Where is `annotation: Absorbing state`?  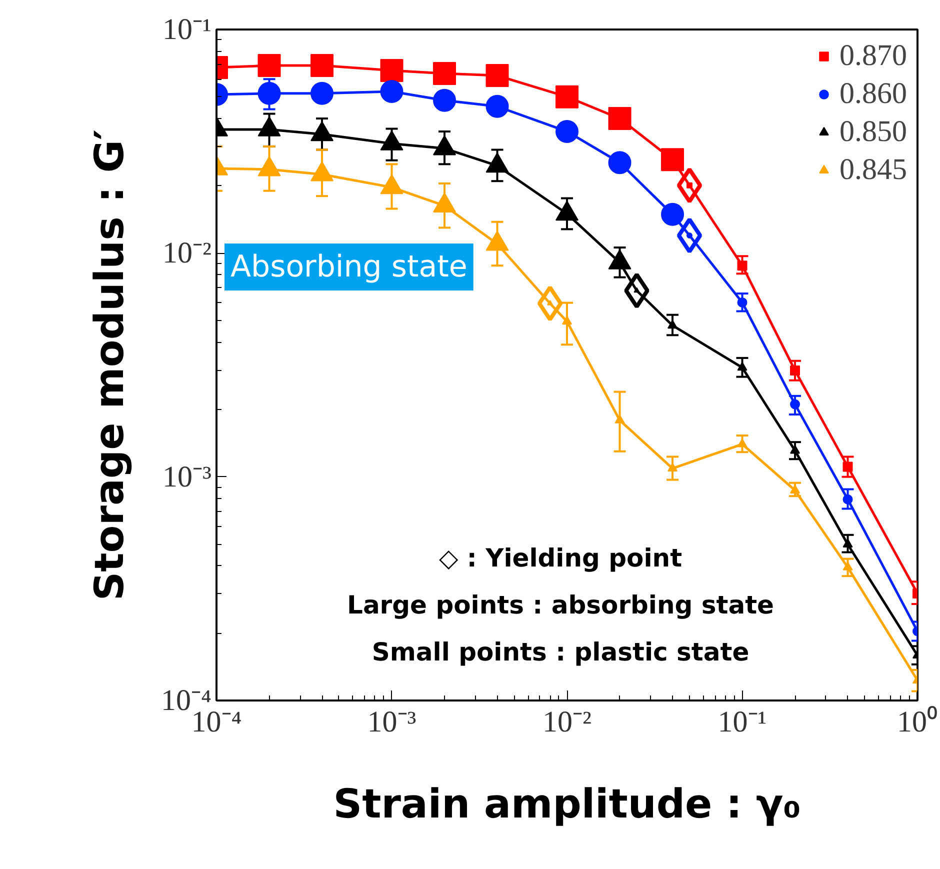
annotation: Absorbing state is located at coordinates (349, 267).